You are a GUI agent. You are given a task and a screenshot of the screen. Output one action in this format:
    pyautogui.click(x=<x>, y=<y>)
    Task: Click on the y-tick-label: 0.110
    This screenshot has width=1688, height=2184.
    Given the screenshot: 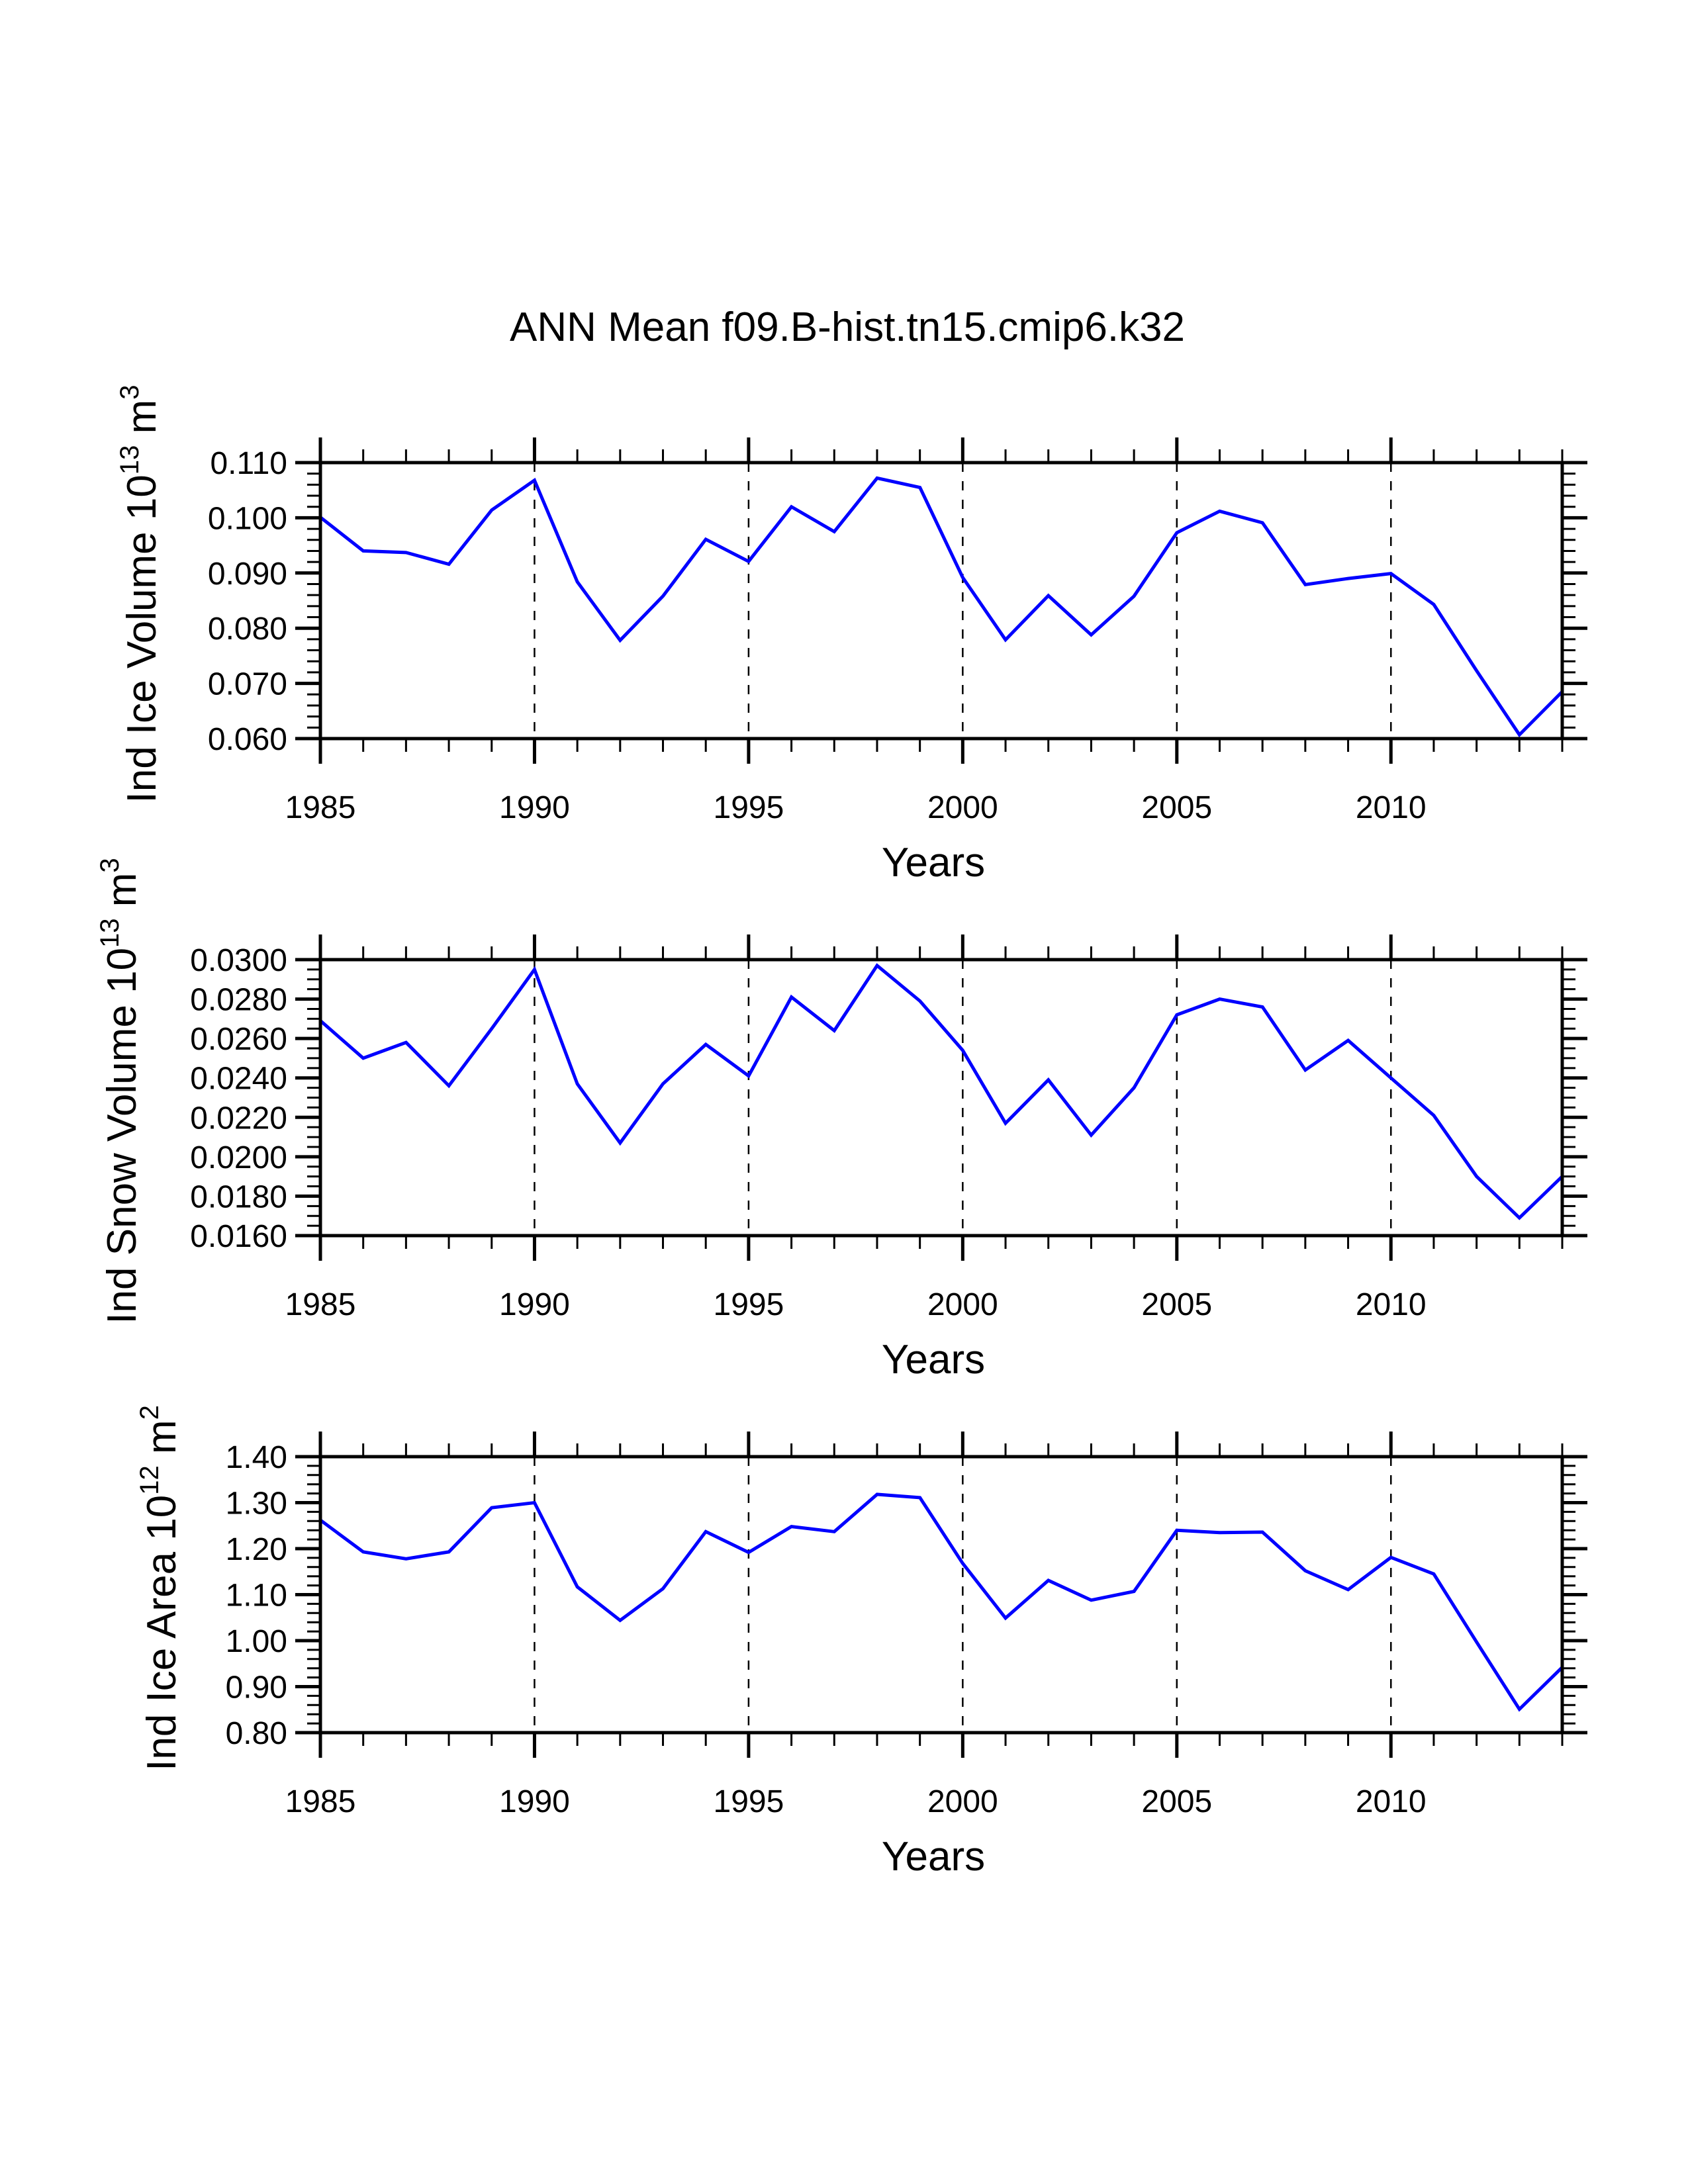 What is the action you would take?
    pyautogui.click(x=248, y=464)
    